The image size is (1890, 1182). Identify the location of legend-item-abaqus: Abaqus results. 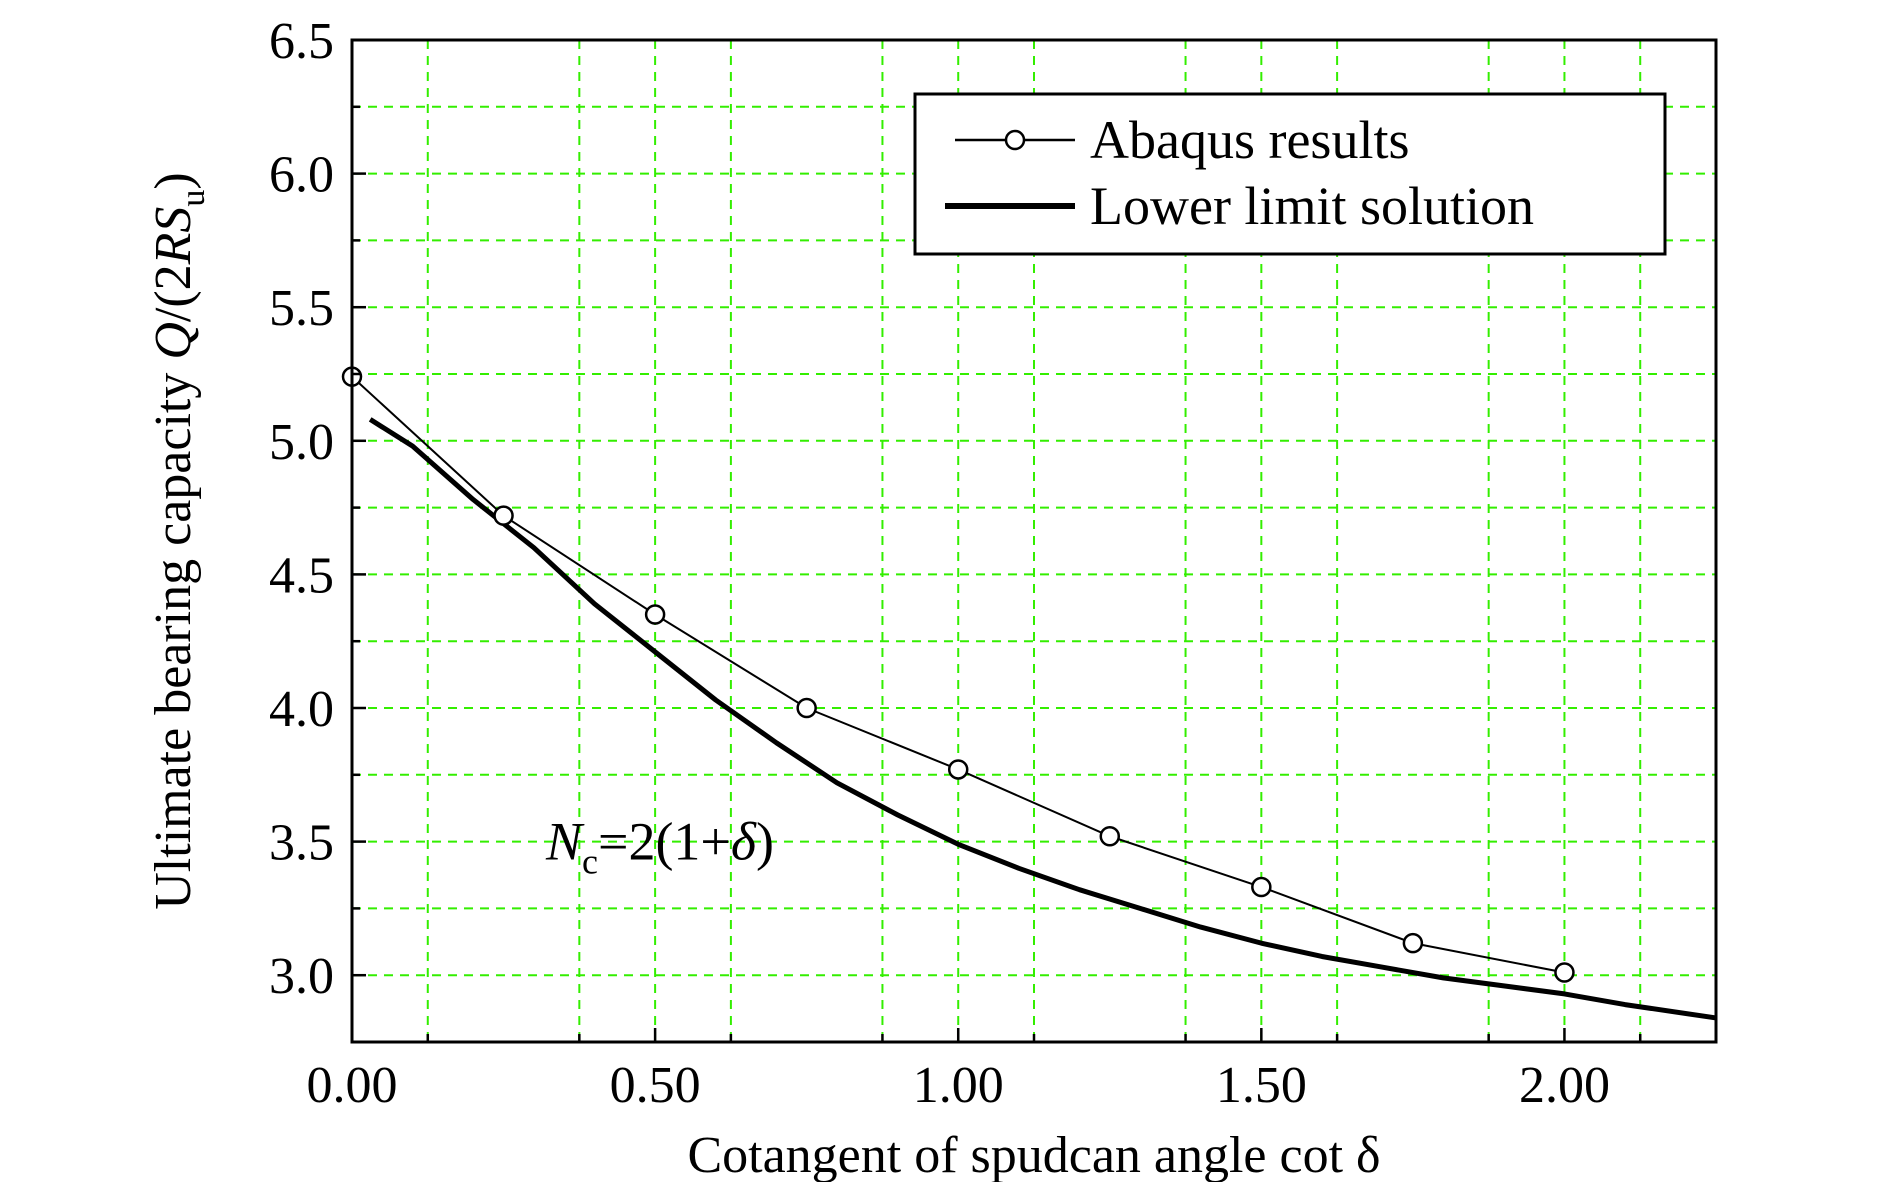
(1182, 140).